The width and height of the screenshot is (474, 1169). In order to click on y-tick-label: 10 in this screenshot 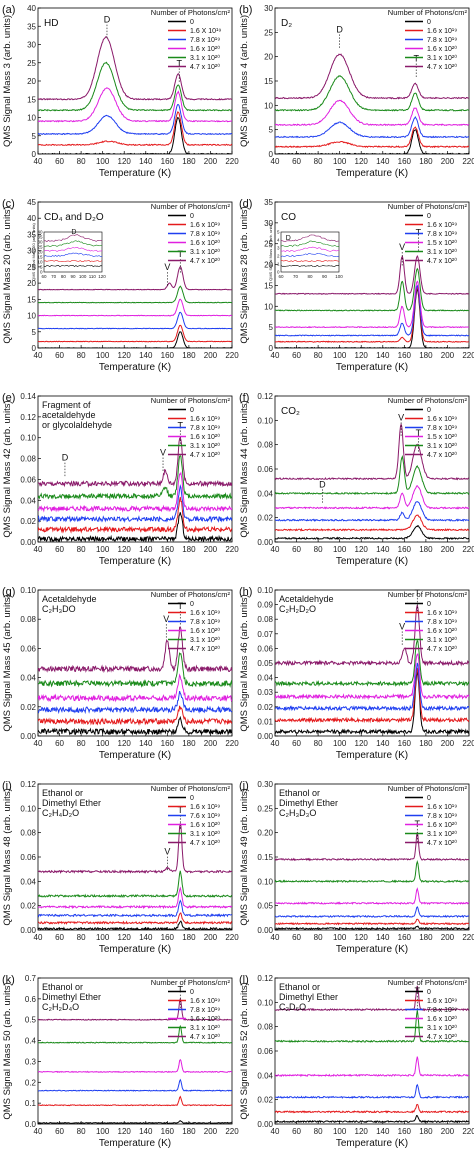, I will do `click(31, 316)`.